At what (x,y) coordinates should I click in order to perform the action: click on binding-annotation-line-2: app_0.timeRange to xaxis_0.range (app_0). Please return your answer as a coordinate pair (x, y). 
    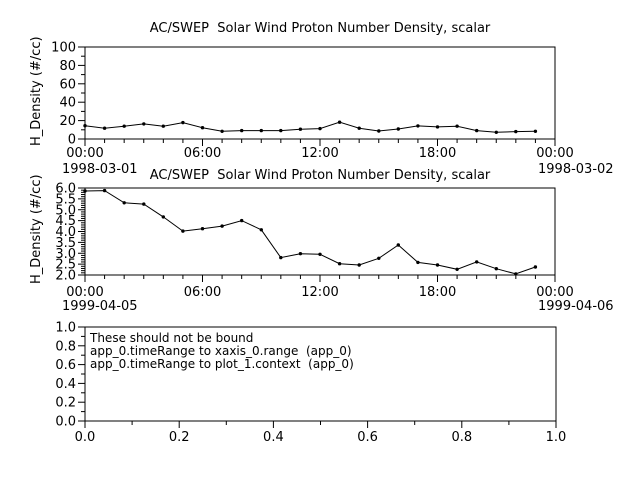
    Looking at the image, I should click on (221, 351).